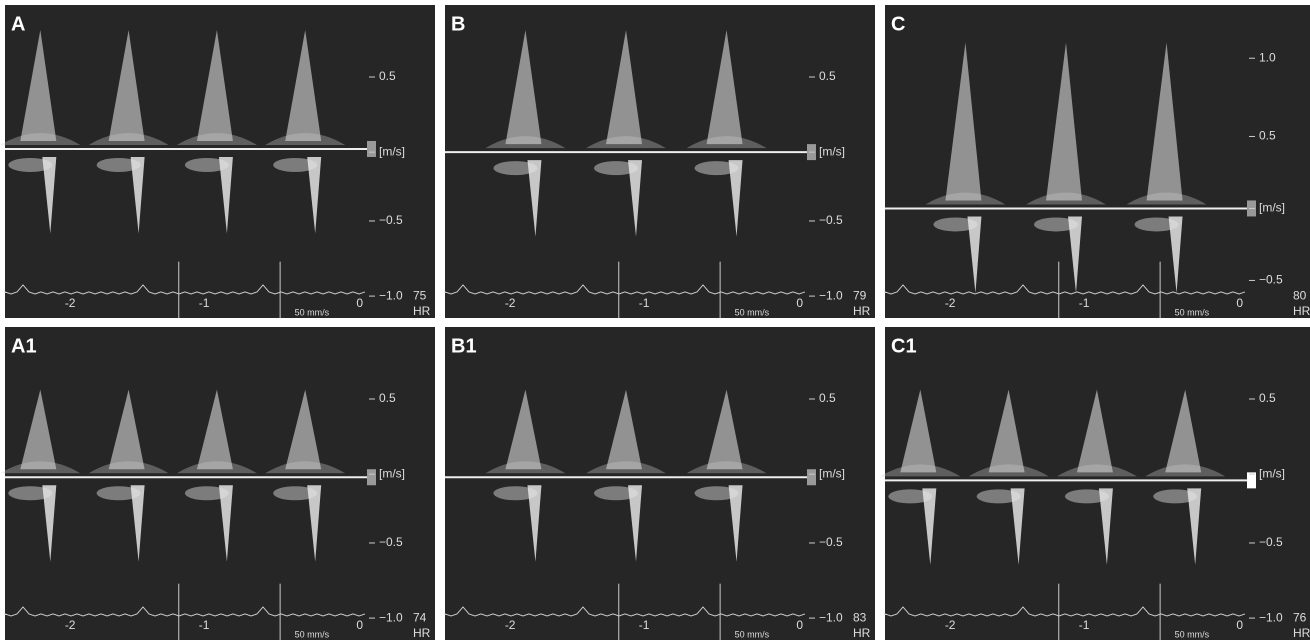 This screenshot has height=642, width=1310. I want to click on hr-value: 83, so click(860, 617).